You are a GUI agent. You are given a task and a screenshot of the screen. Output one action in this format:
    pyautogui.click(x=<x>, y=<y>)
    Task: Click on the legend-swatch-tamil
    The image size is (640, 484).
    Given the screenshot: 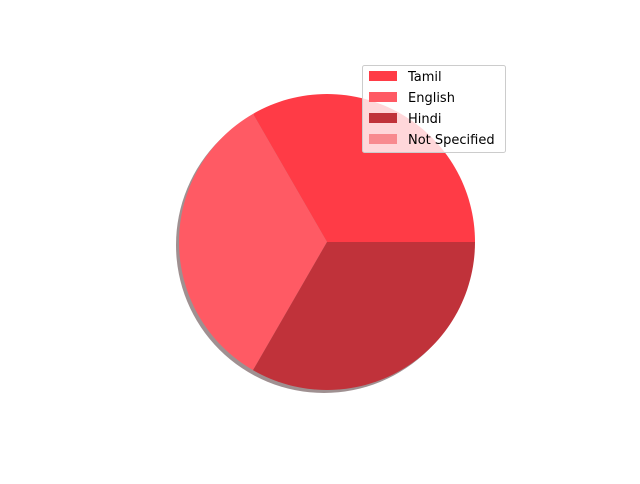 What is the action you would take?
    pyautogui.click(x=383, y=76)
    